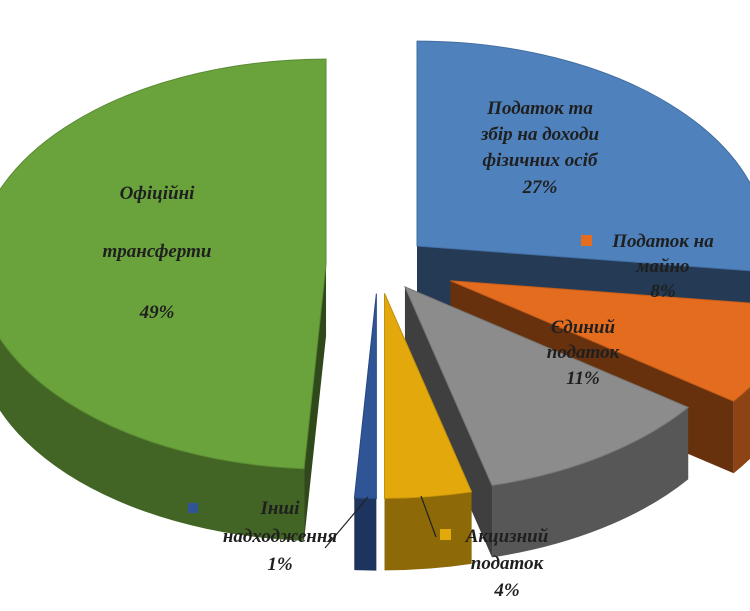 The width and height of the screenshot is (750, 611). I want to click on label-transfers-pct: 49%, so click(157, 312).